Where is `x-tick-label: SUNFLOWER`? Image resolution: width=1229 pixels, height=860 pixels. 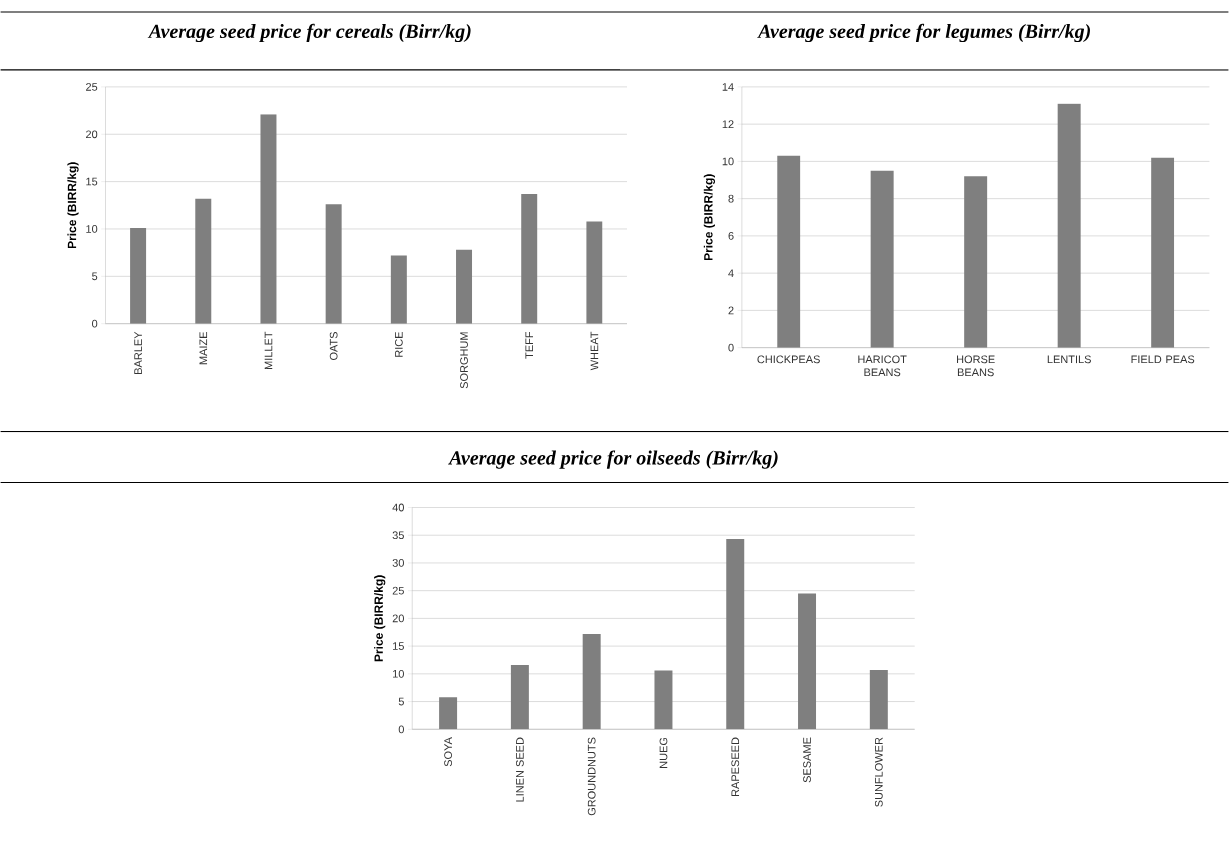
x-tick-label: SUNFLOWER is located at coordinates (878, 772).